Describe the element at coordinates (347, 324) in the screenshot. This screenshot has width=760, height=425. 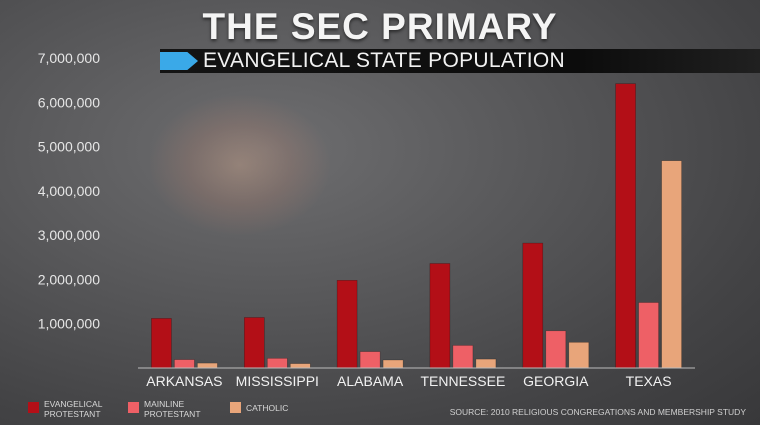
I see `bar-evangelical-alabama` at that location.